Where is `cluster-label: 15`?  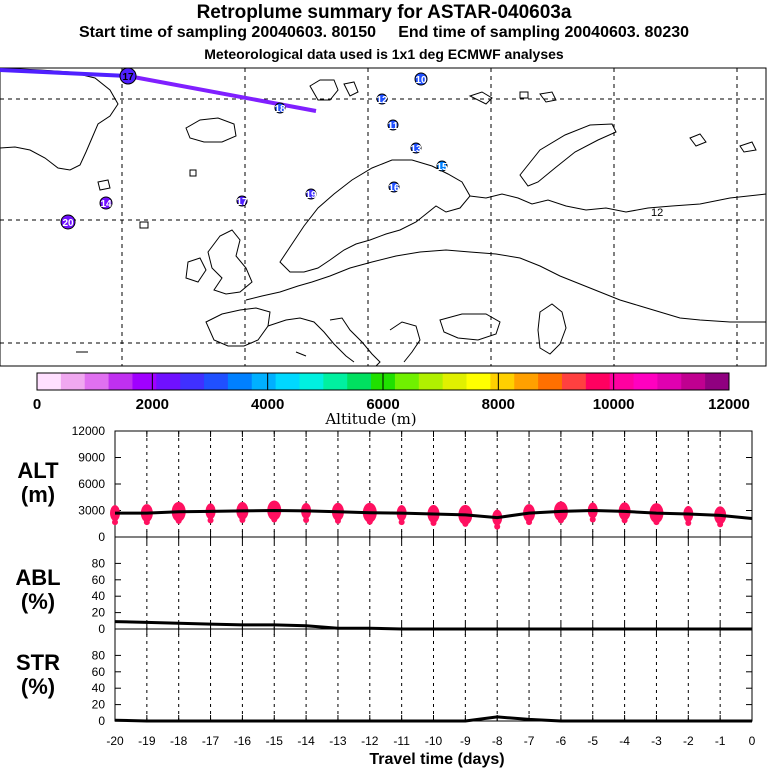
cluster-label: 15 is located at coordinates (442, 167).